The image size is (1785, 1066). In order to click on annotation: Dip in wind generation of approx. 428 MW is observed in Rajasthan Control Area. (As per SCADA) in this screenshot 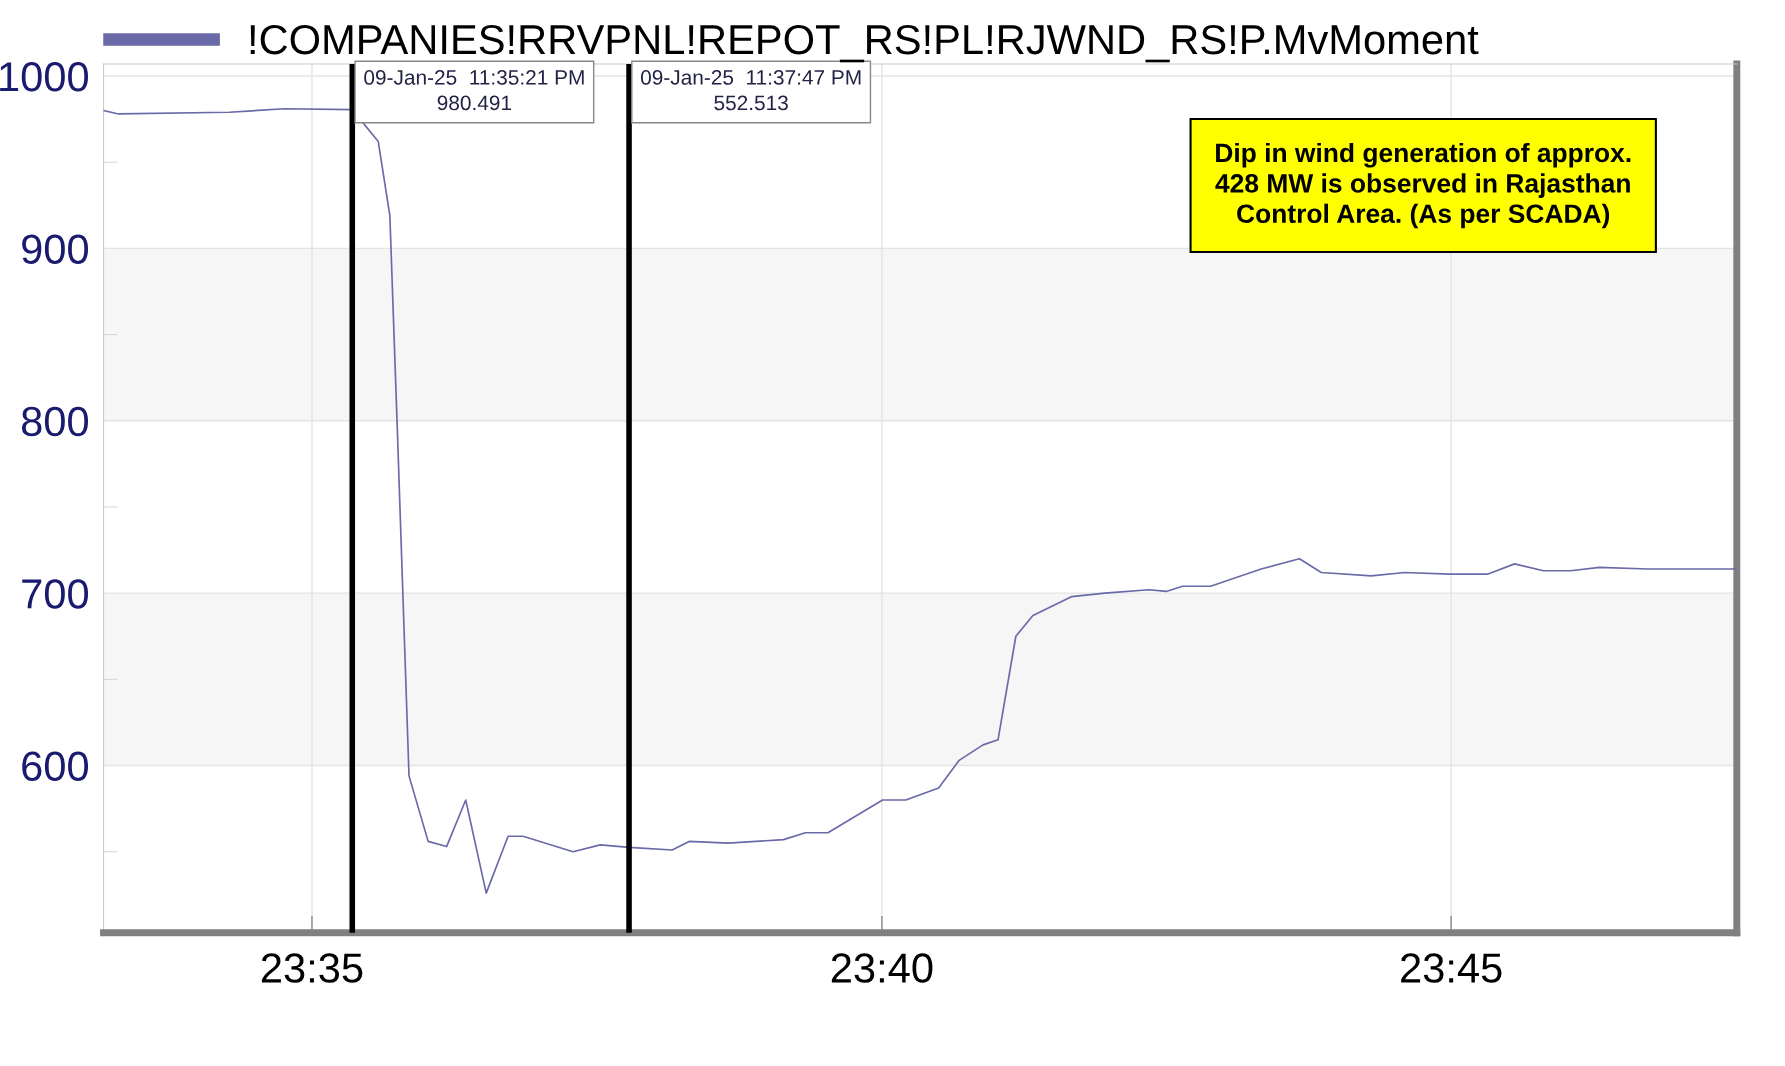, I will do `click(1423, 185)`.